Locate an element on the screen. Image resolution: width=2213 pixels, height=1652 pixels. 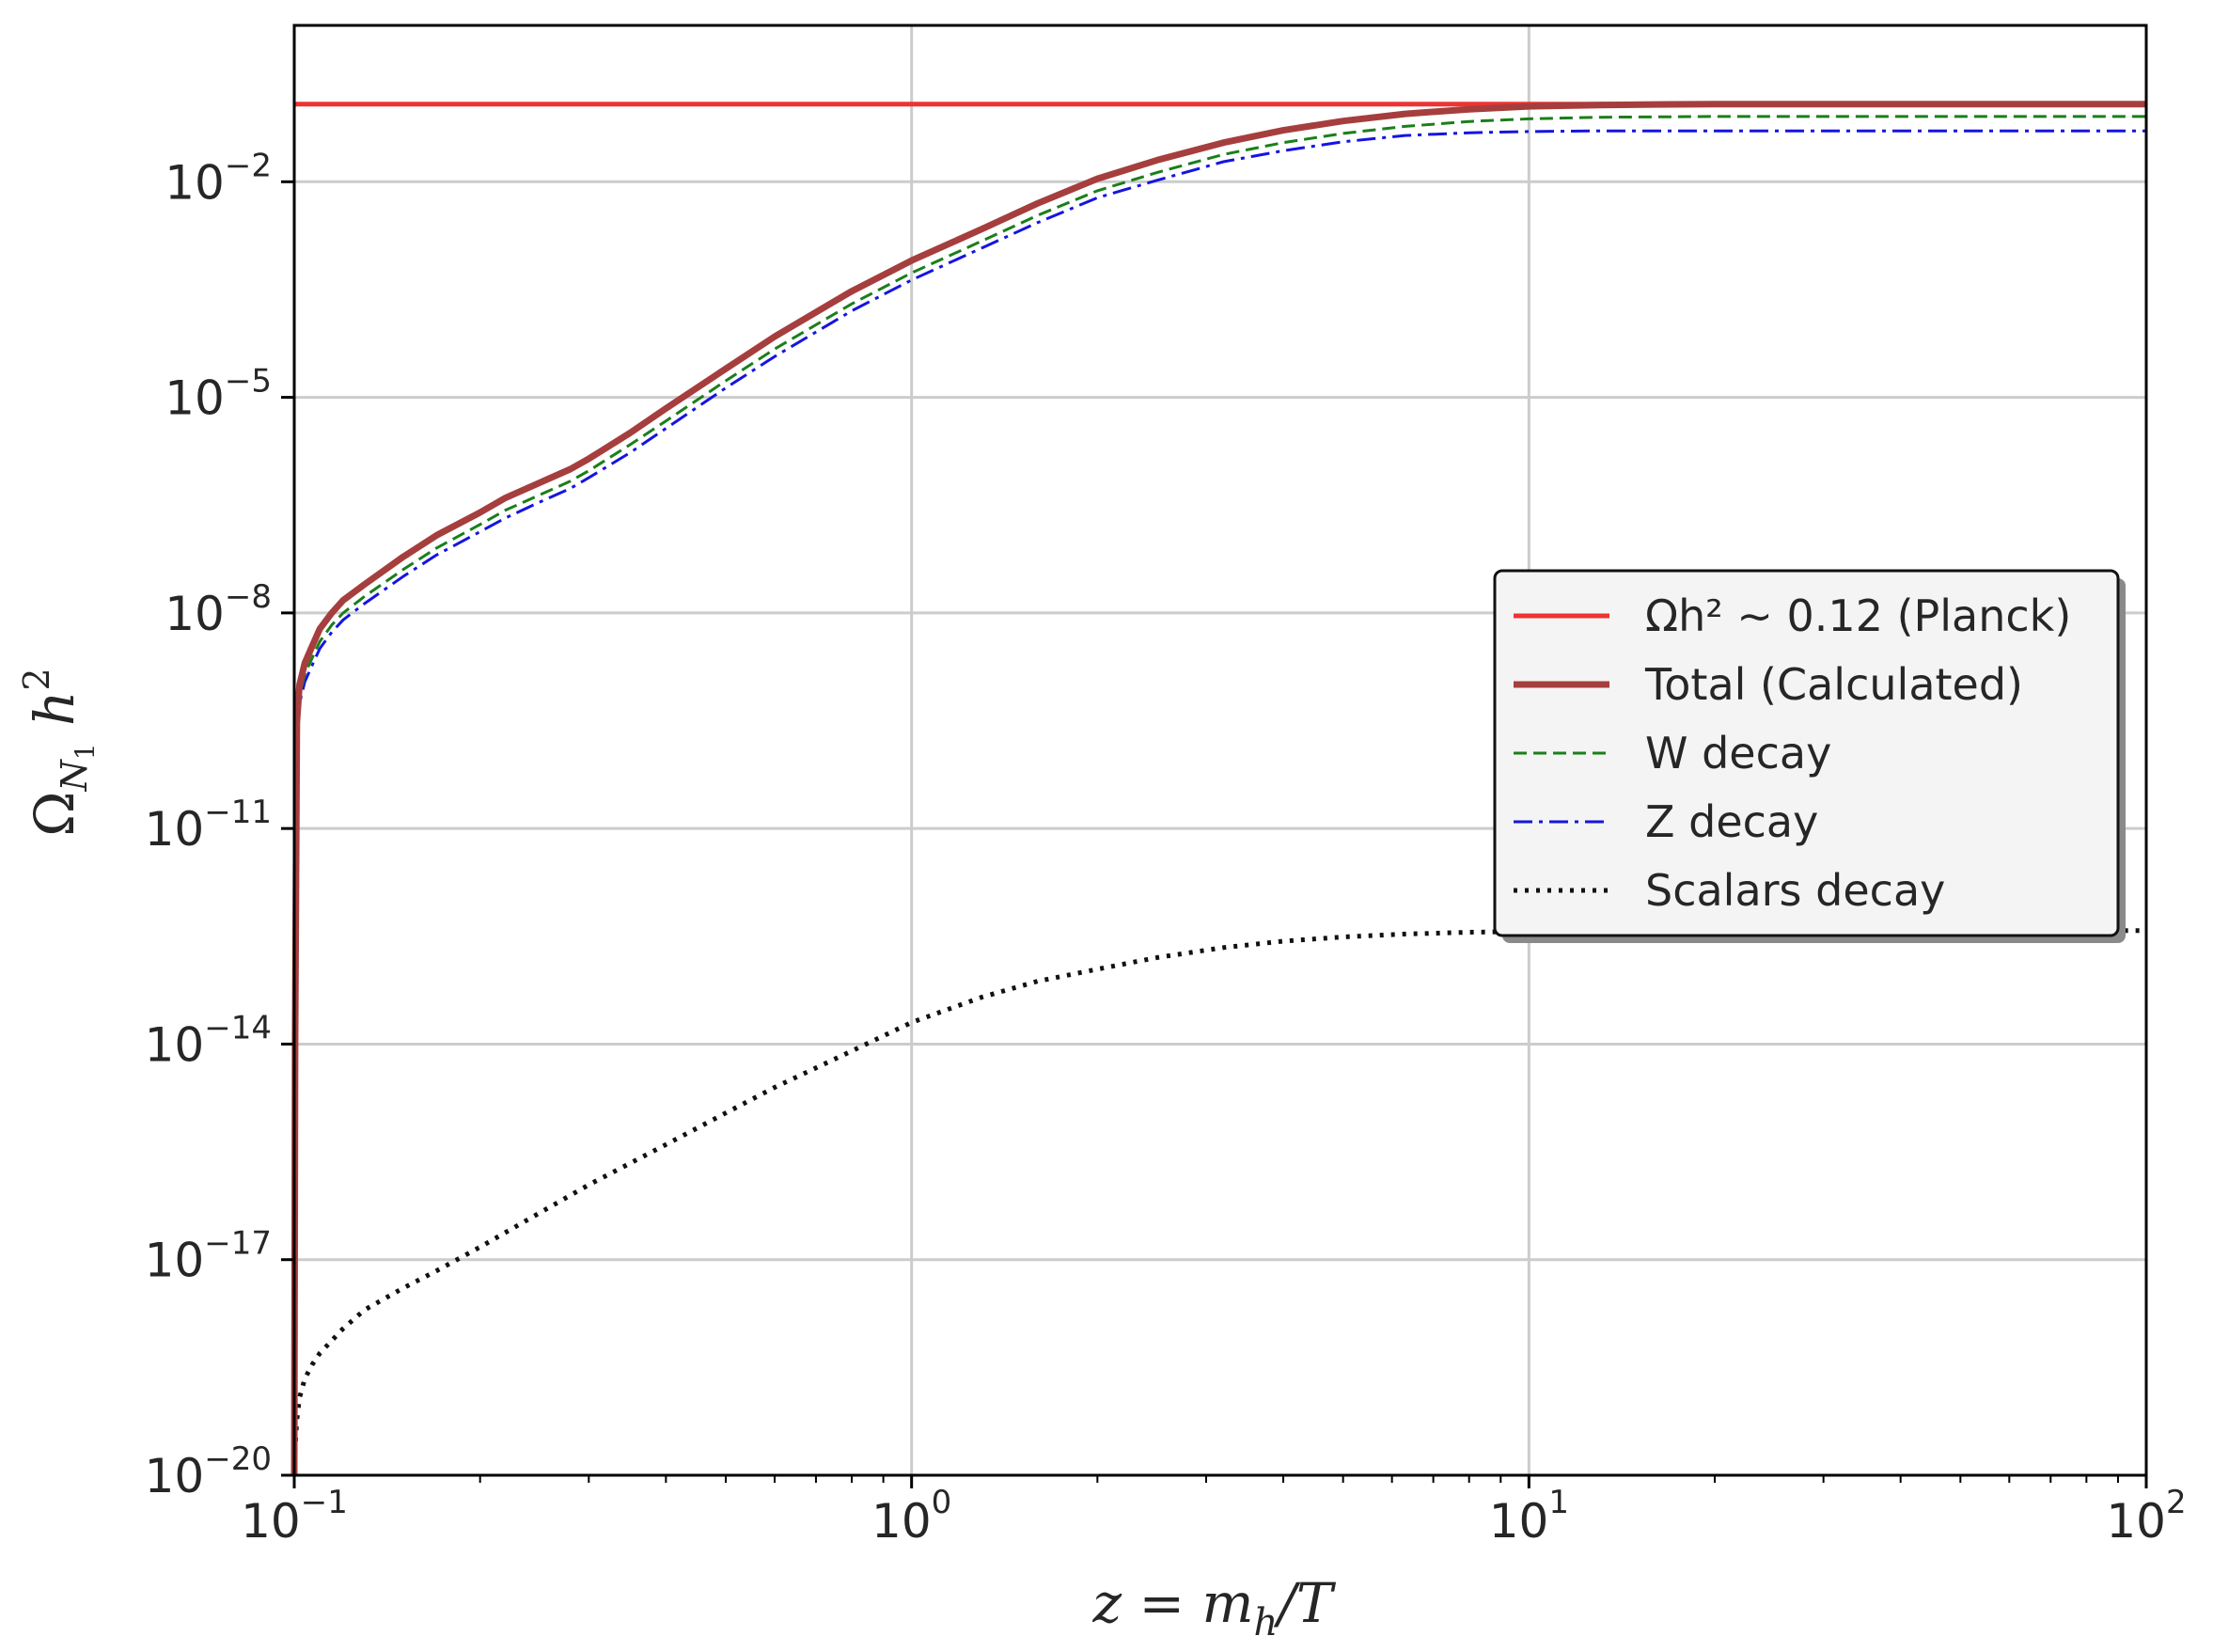
legend-label: Ωh² ∼ 0.12 (Planck) is located at coordinates (1858, 616).